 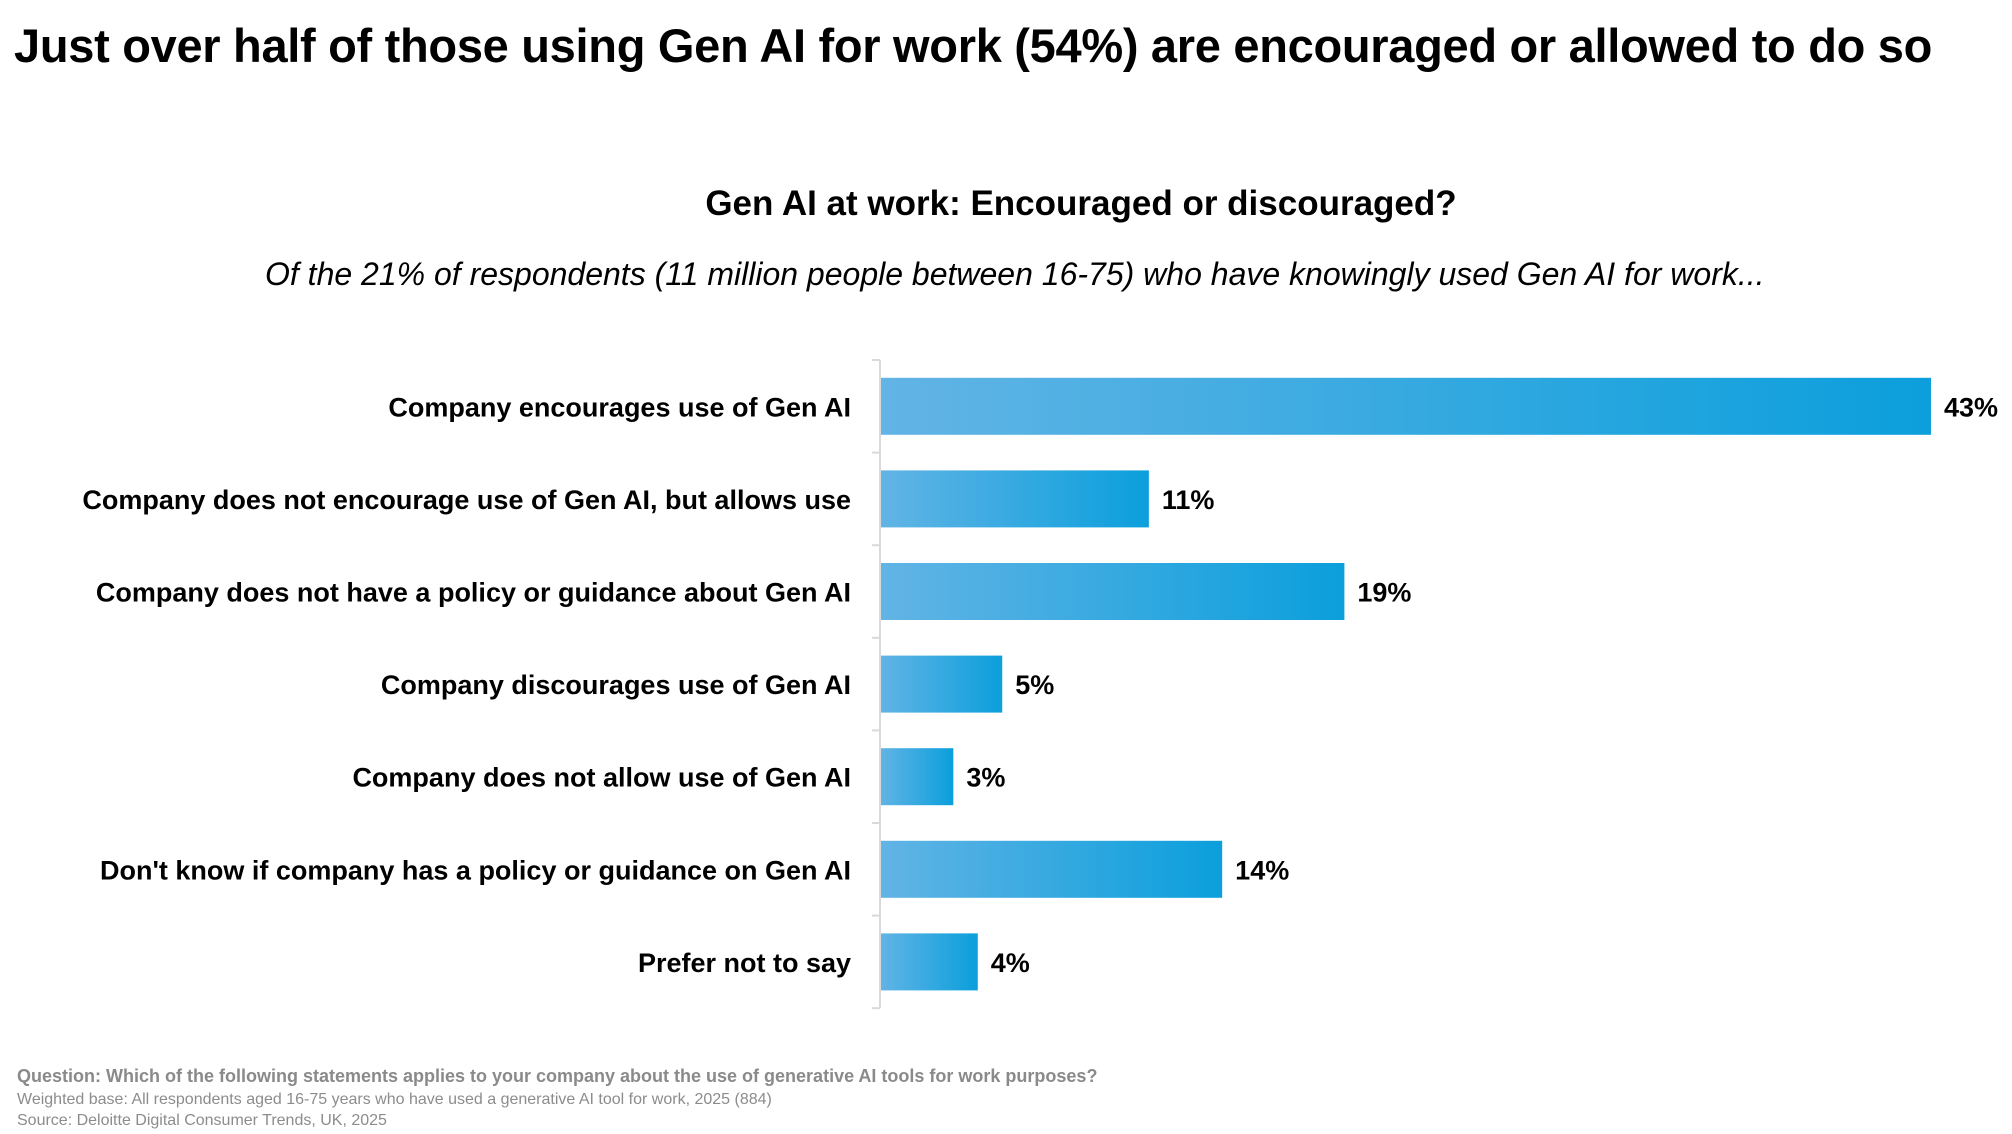 I want to click on value-label-1: 43%, so click(x=1971, y=407).